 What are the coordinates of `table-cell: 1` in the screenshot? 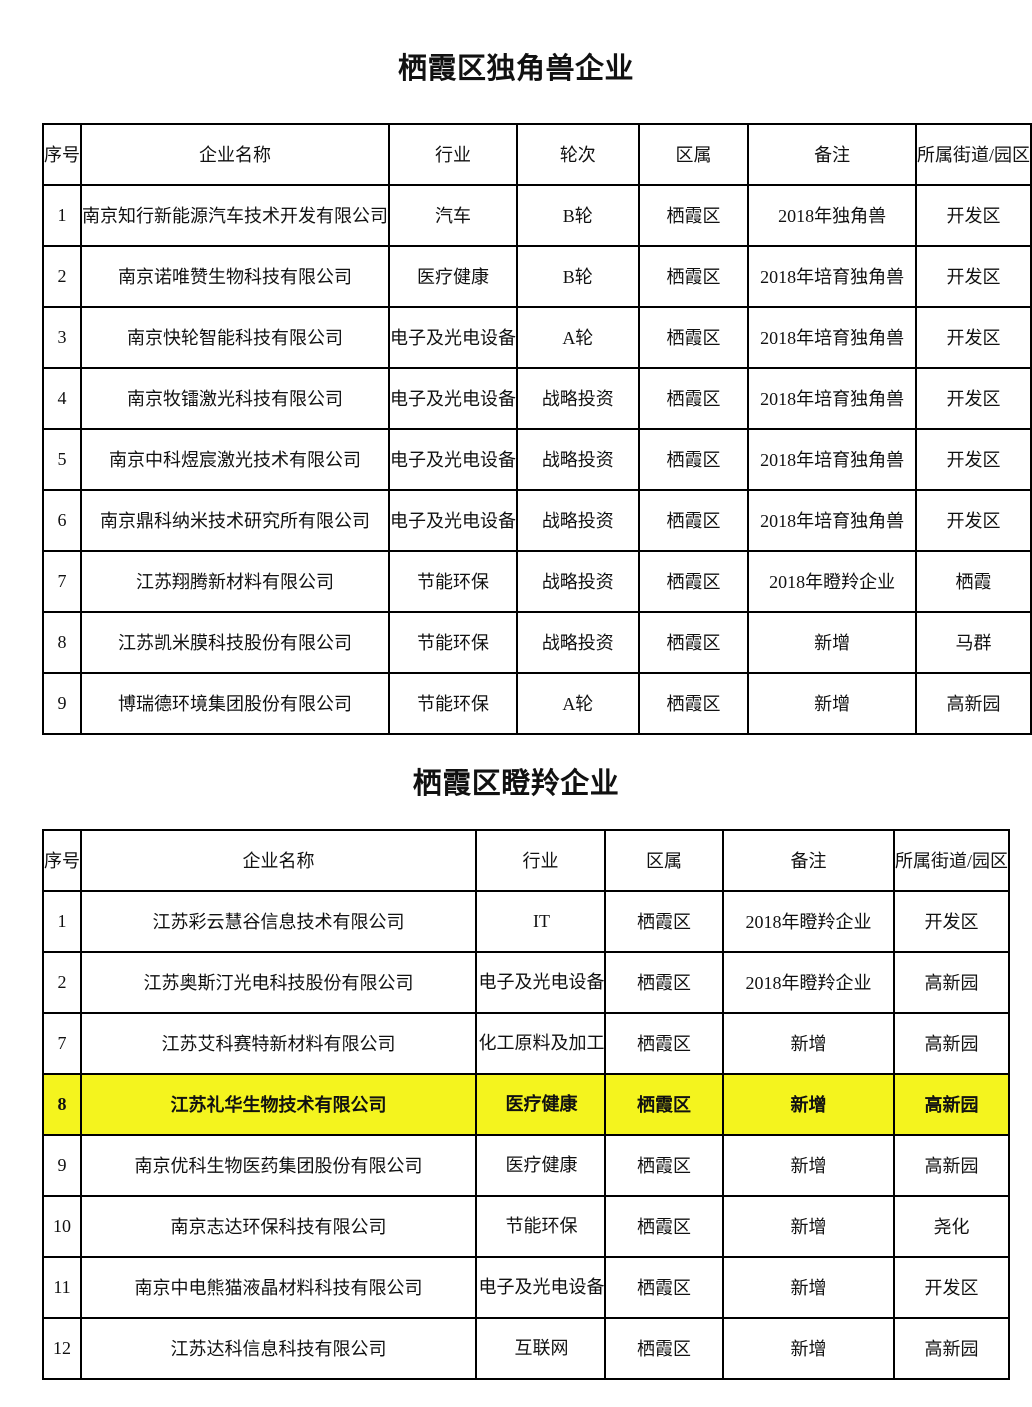 It's located at (62, 215).